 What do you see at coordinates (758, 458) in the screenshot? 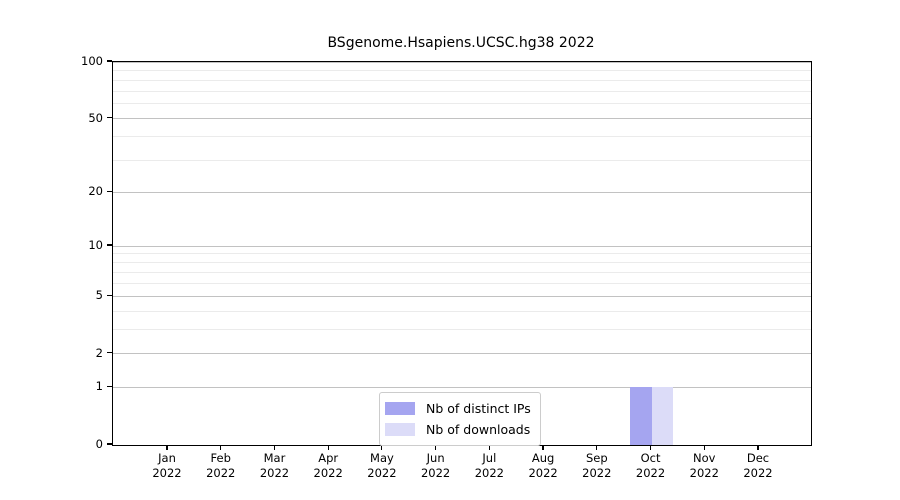
I see `x-tick-month: Dec` at bounding box center [758, 458].